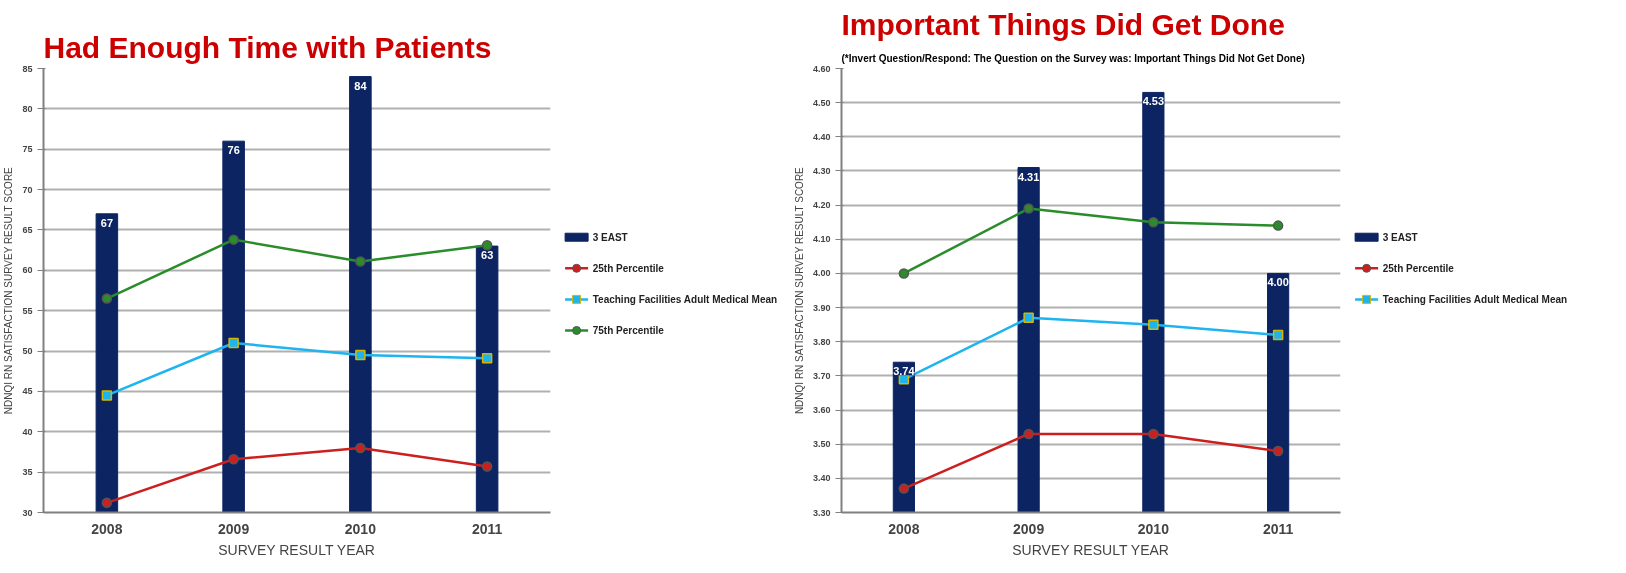 The height and width of the screenshot is (573, 1626). Describe the element at coordinates (27, 512) in the screenshot. I see `y-tick-label: 30` at that location.